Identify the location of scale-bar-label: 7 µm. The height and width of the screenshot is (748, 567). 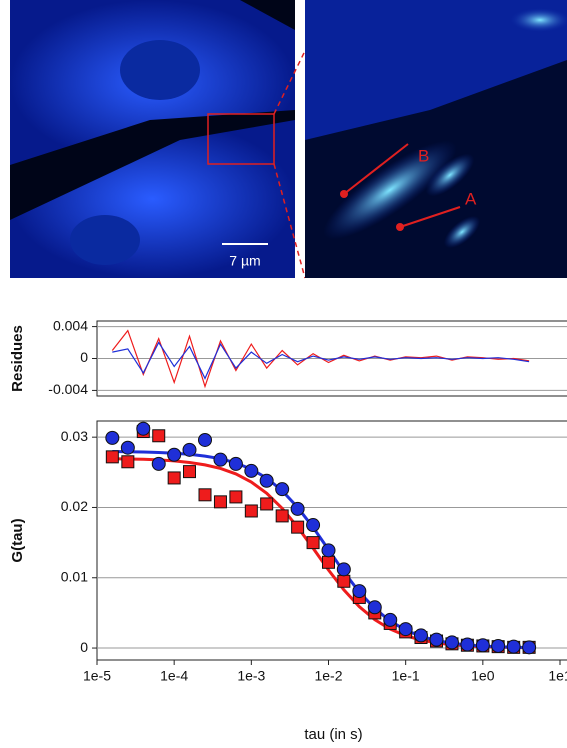
(244, 261).